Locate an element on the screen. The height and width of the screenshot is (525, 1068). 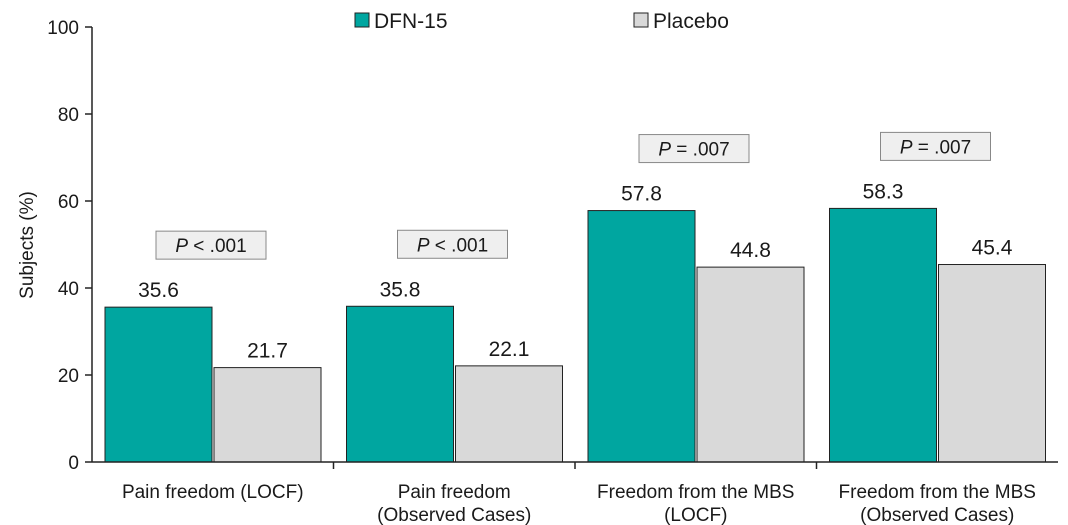
x-category-label: (LOCF) is located at coordinates (695, 515).